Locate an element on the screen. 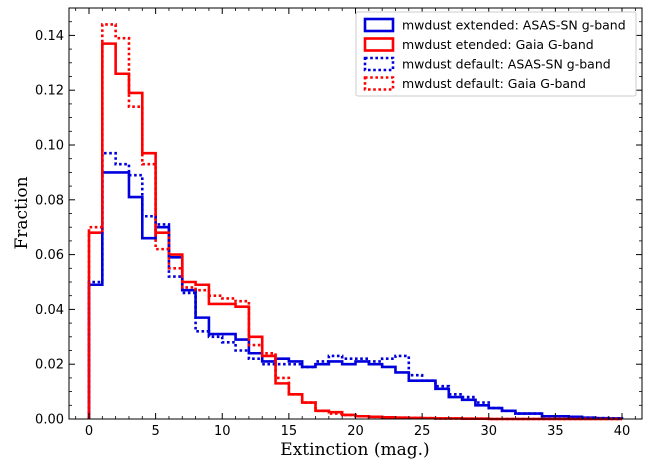 Image resolution: width=663 pixels, height=462 pixels. legend-box is located at coordinates (496, 54).